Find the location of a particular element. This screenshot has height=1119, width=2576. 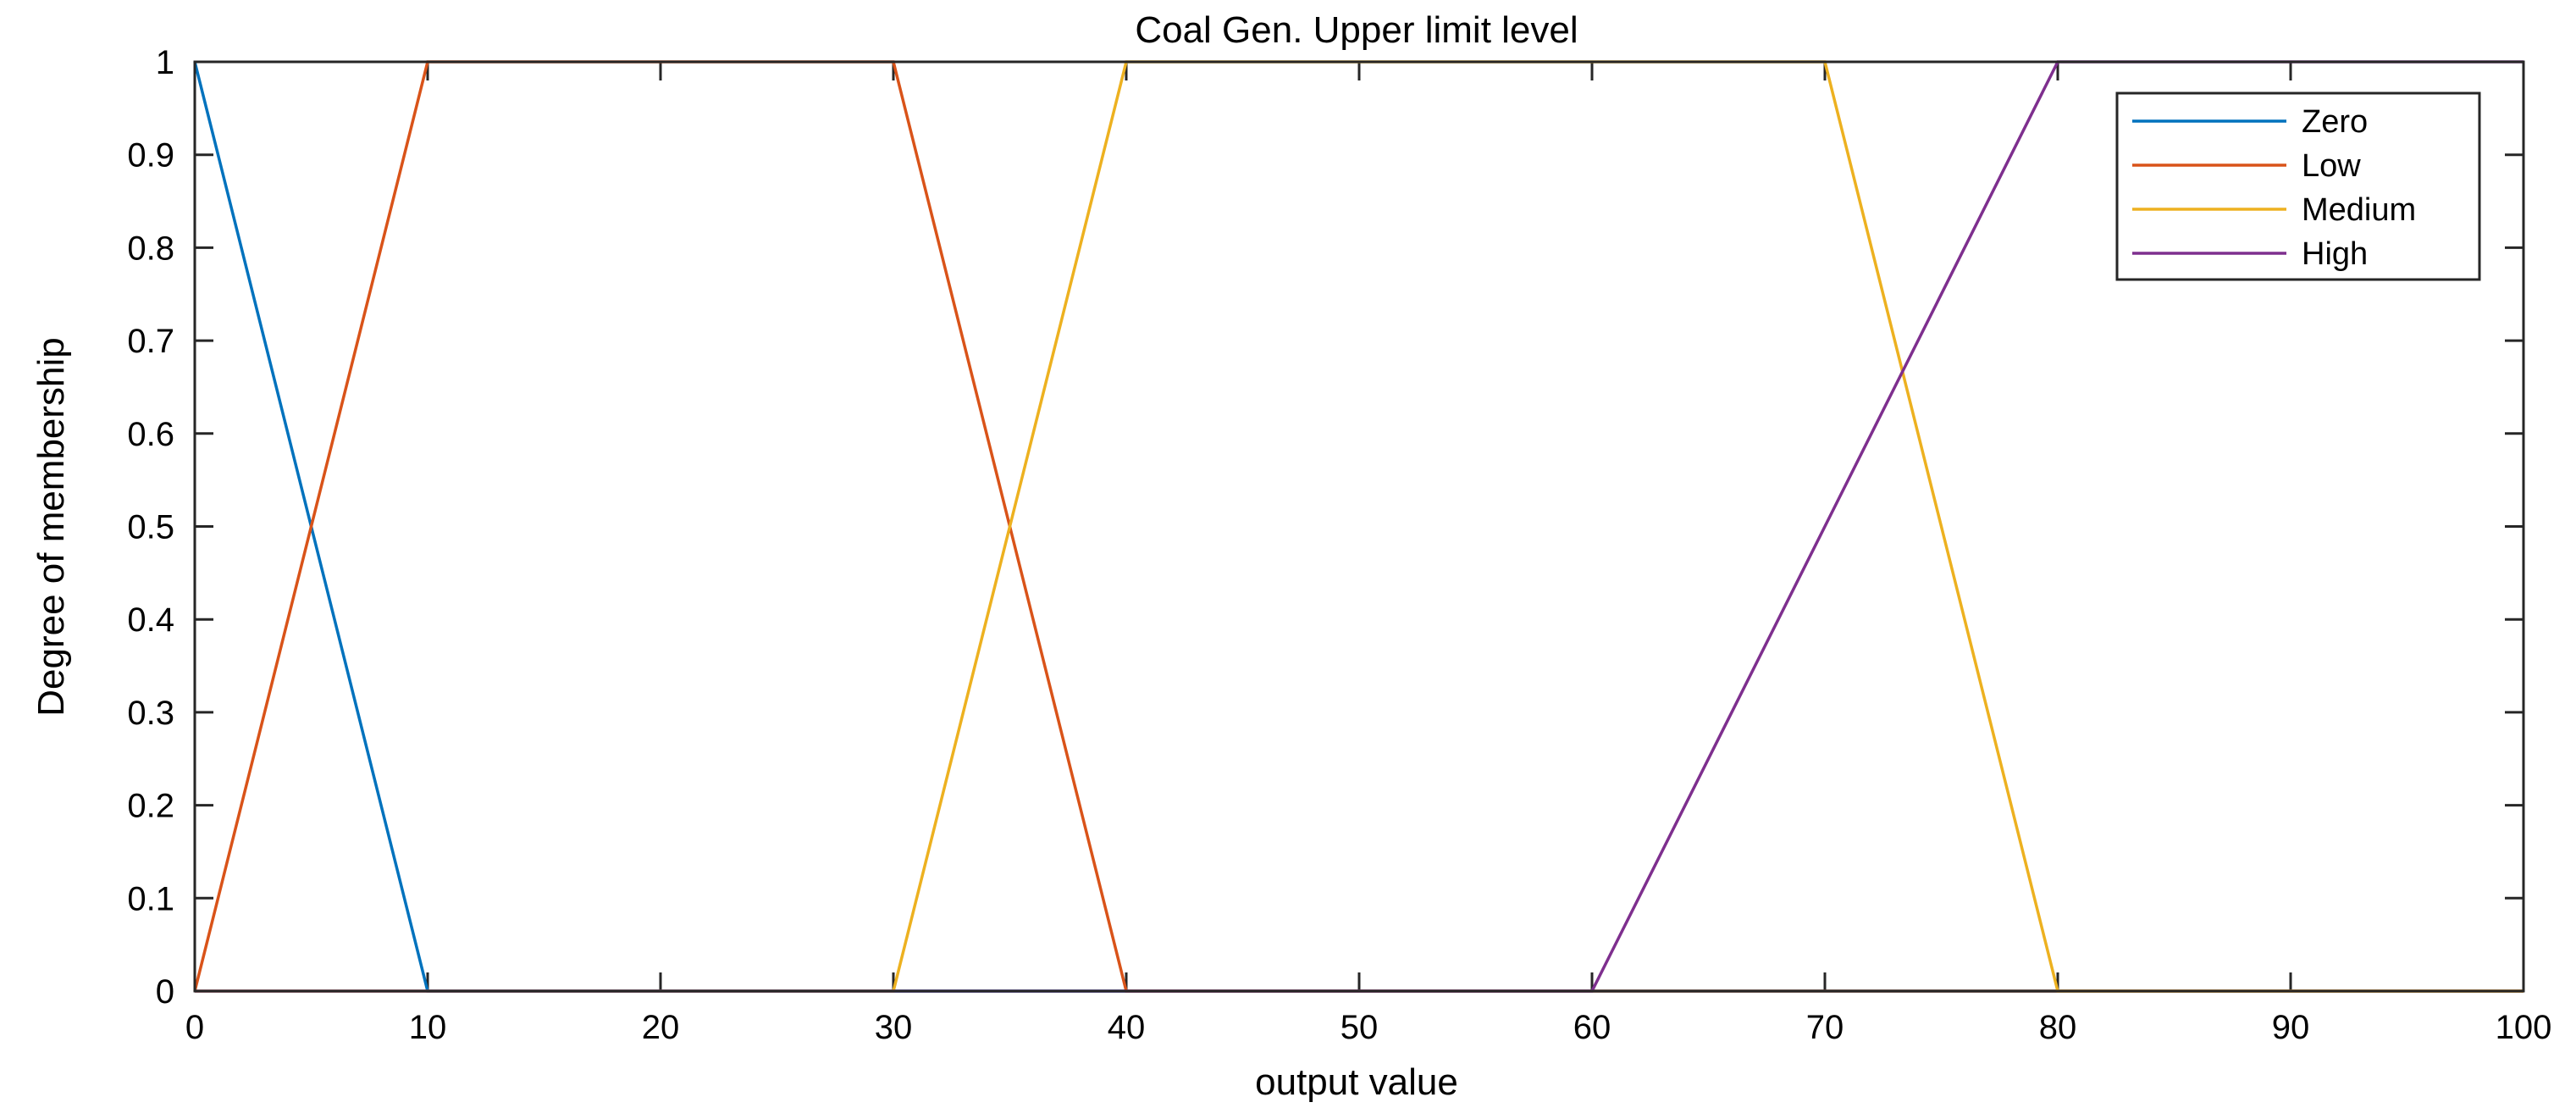

y-tick-label: 0.8 is located at coordinates (150, 248).